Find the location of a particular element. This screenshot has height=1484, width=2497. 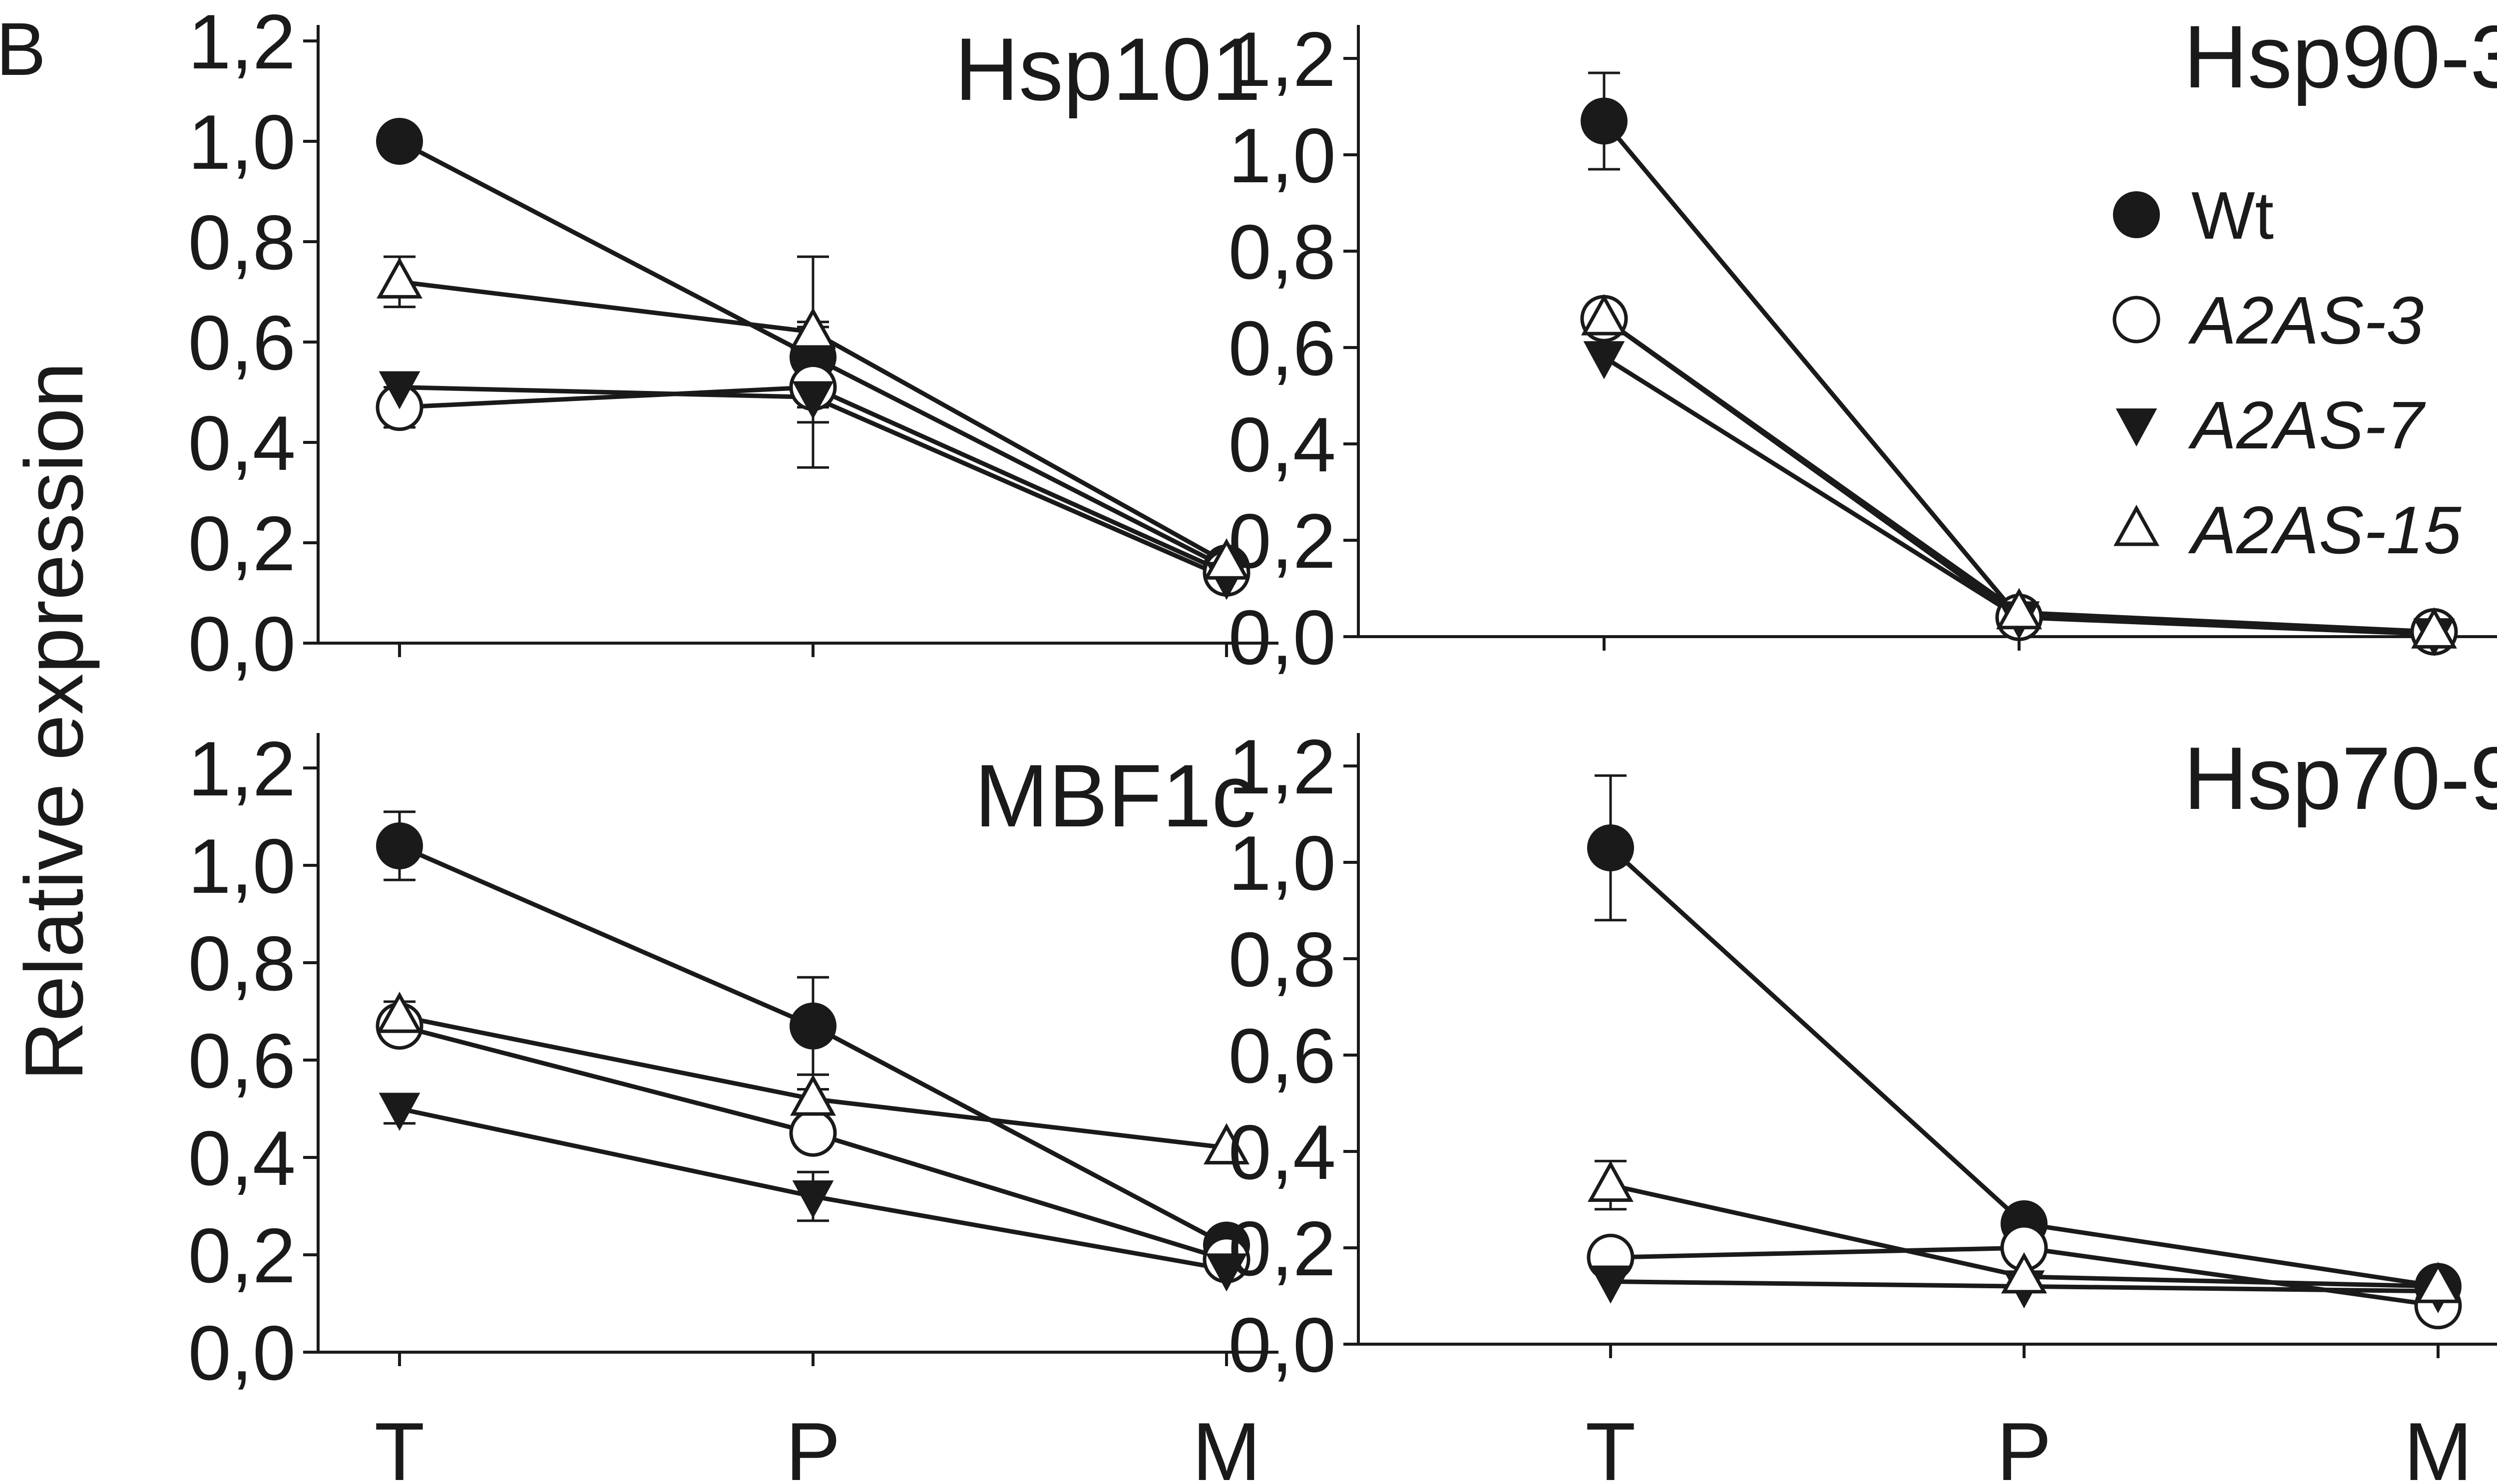

y-axis-label: Relative expression is located at coordinates (54, 721).